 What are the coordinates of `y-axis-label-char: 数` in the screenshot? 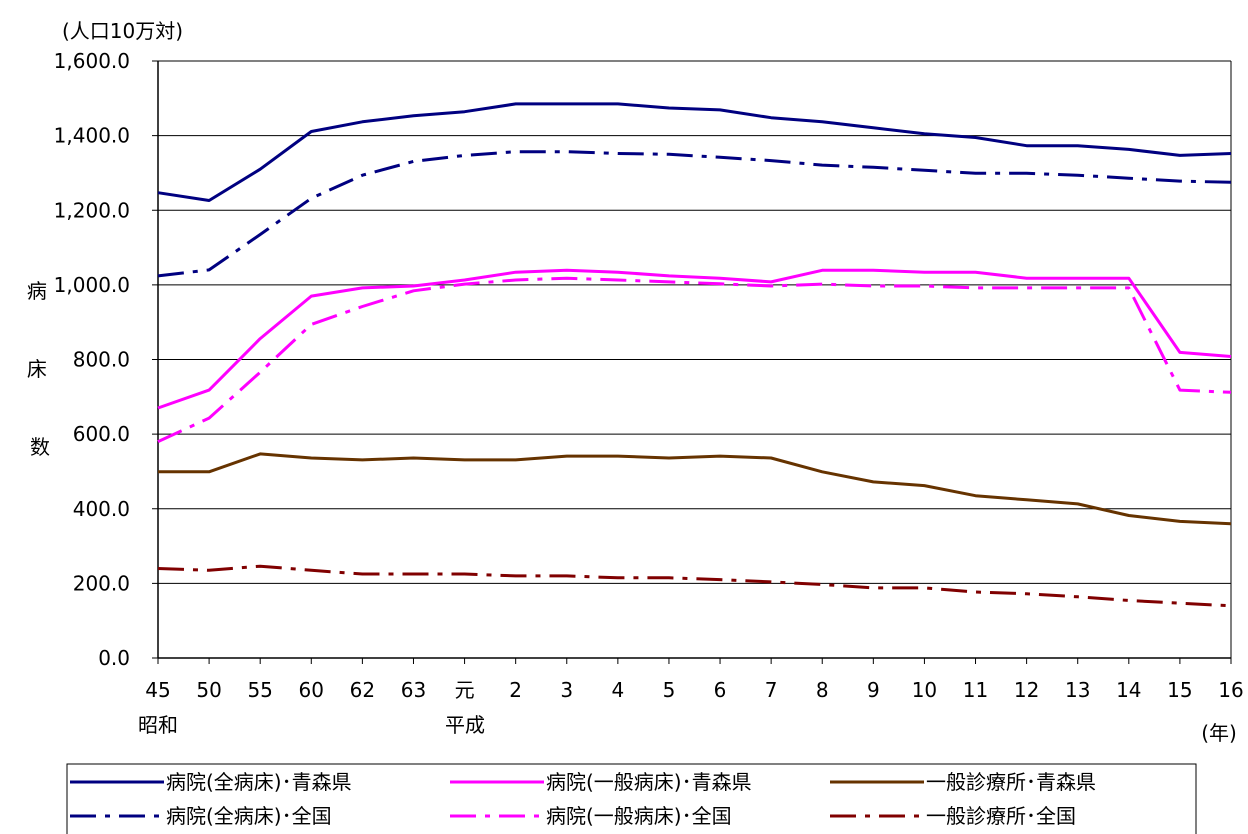 It's located at (40, 447).